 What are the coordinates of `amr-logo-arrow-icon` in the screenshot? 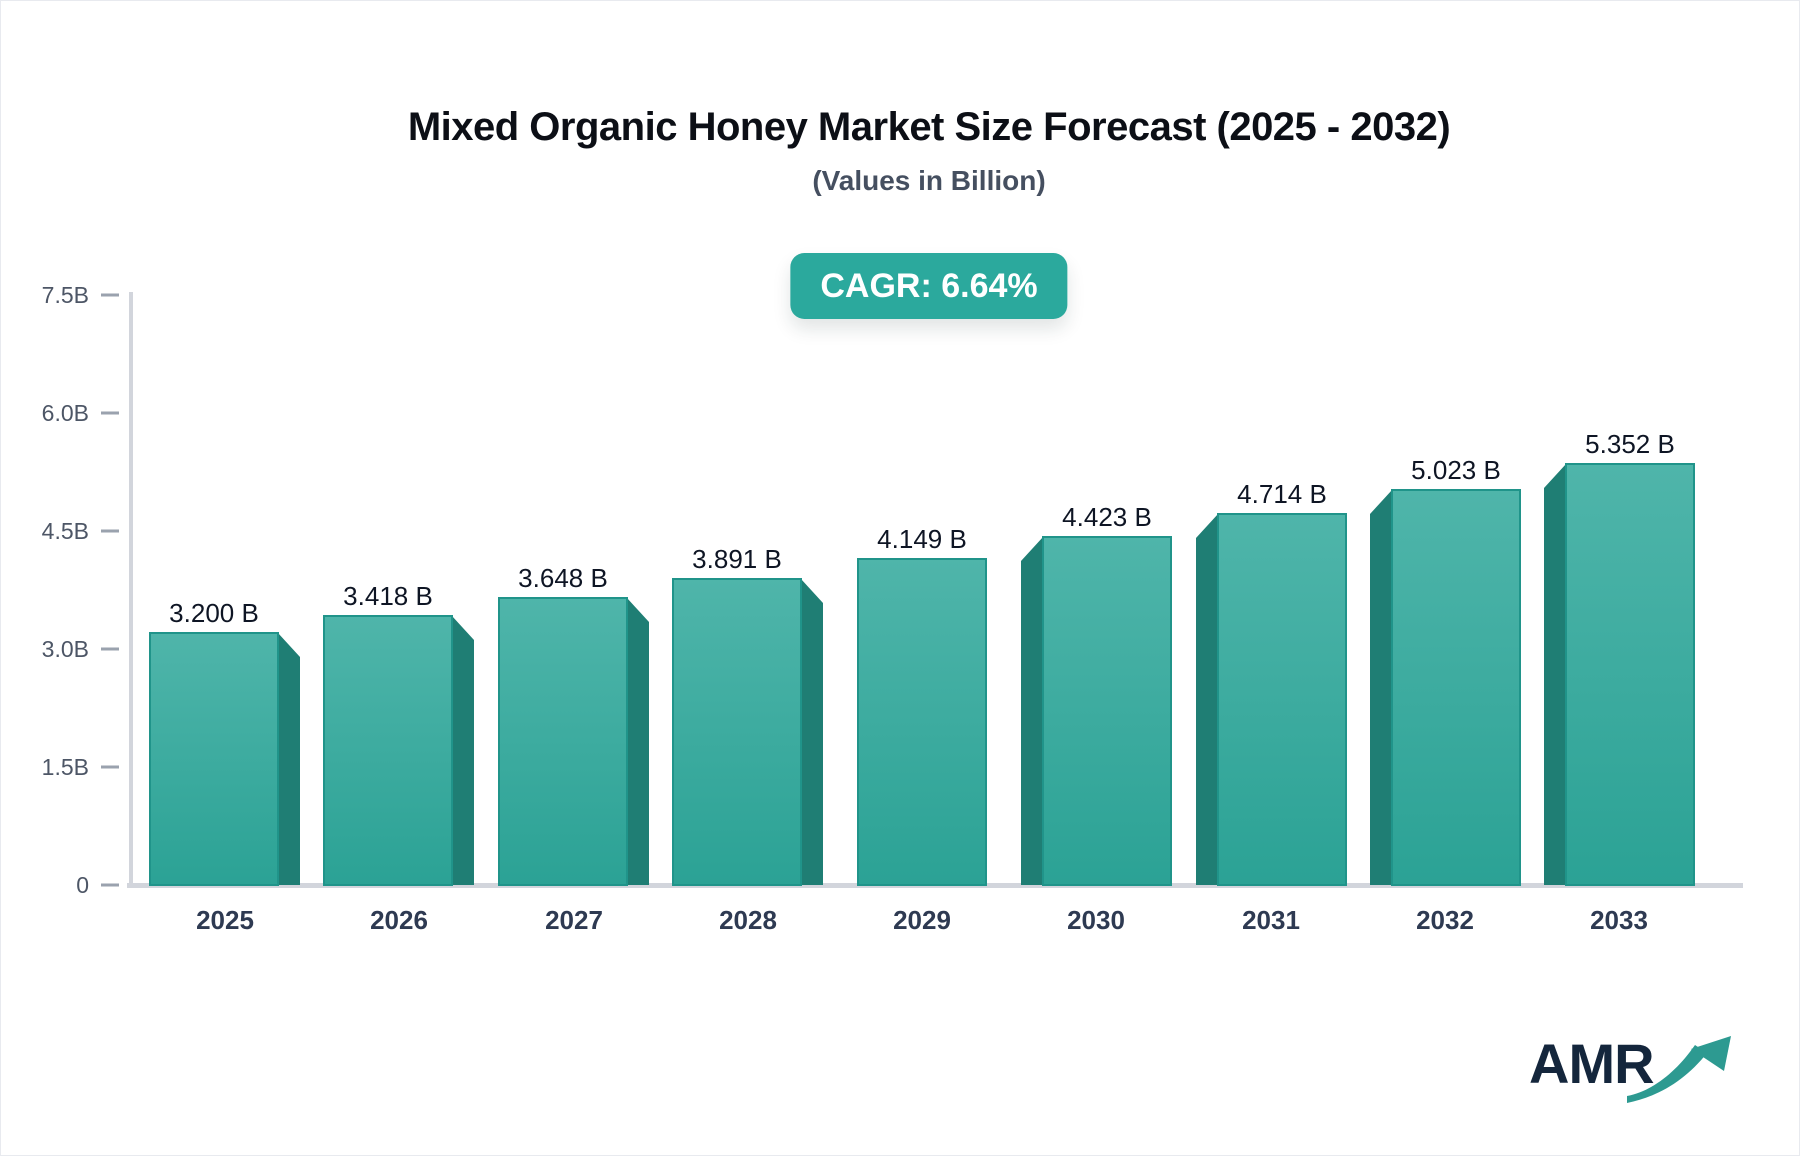 It's located at (1679, 1069).